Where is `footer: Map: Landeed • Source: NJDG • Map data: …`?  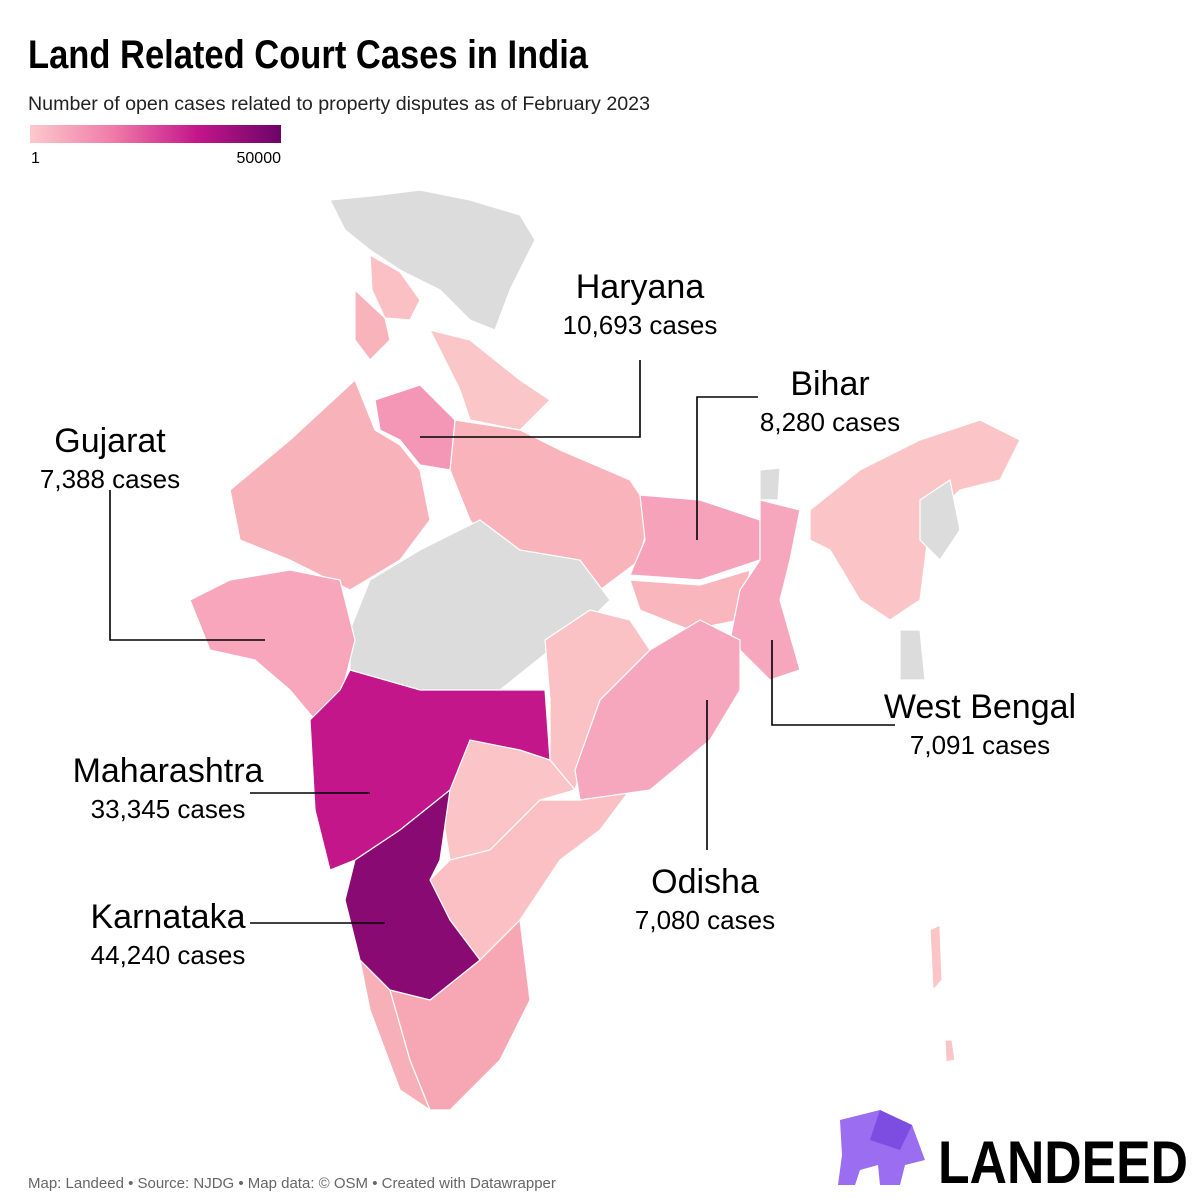 footer: Map: Landeed • Source: NJDG • Map data: … is located at coordinates (292, 1183).